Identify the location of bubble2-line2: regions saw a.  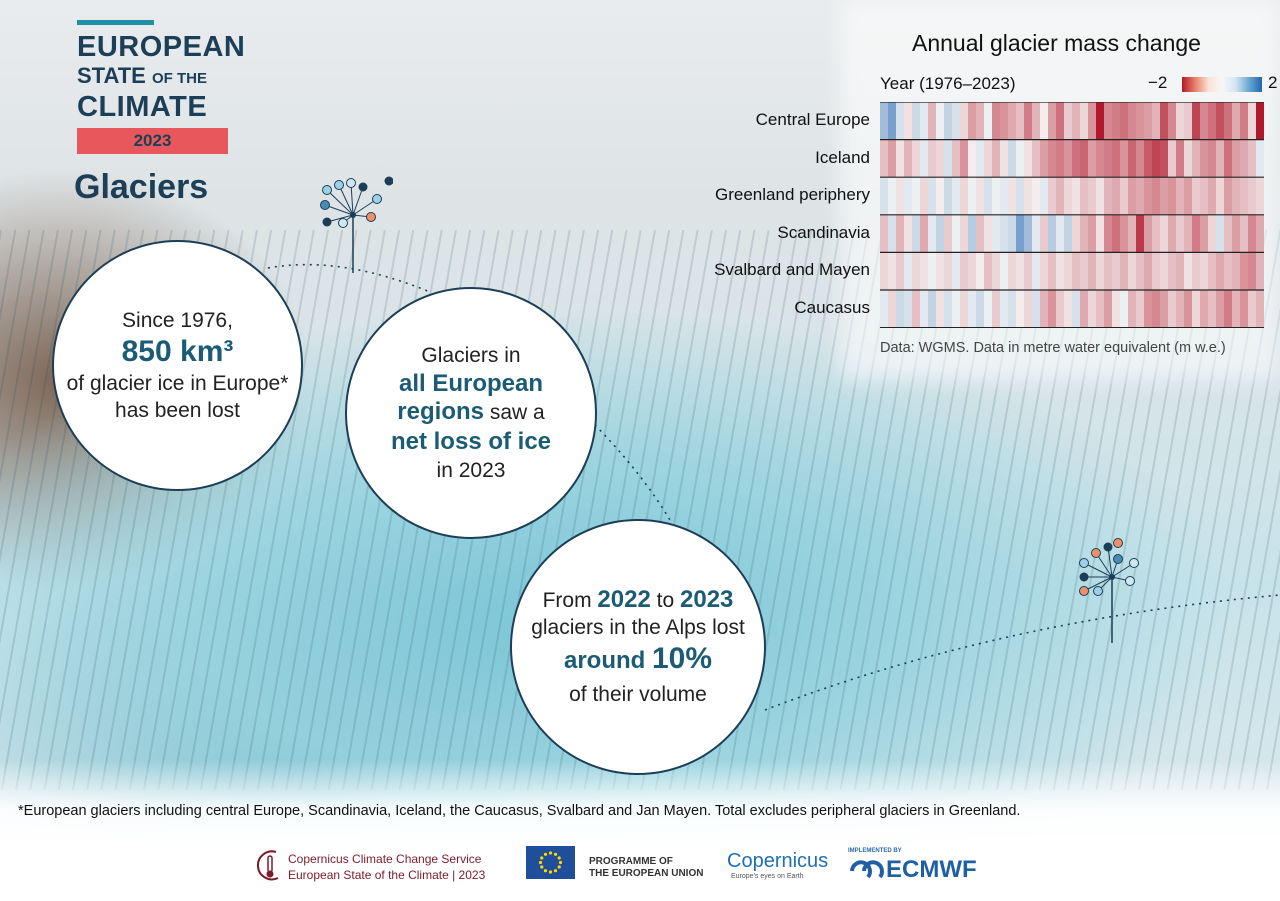
(470, 412).